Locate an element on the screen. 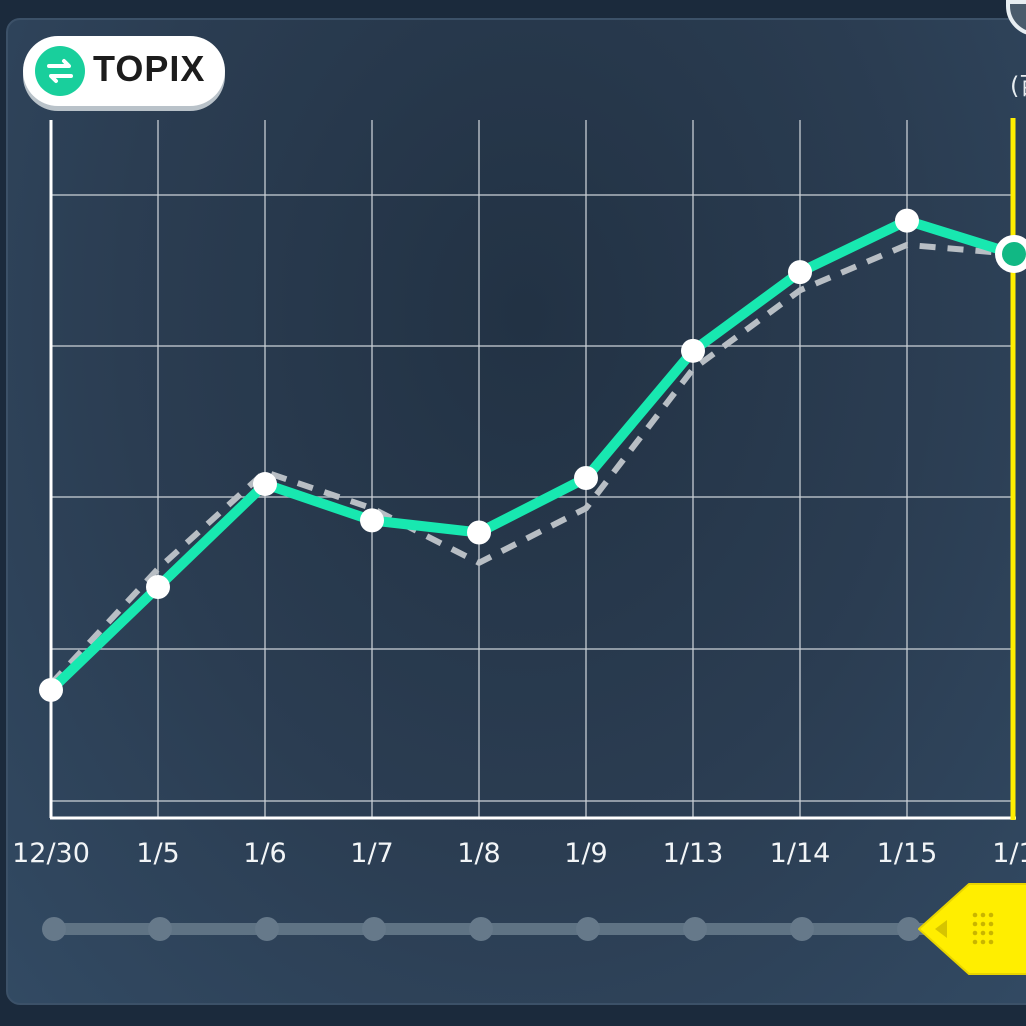  x-tick-label: 1/8 is located at coordinates (478, 853).